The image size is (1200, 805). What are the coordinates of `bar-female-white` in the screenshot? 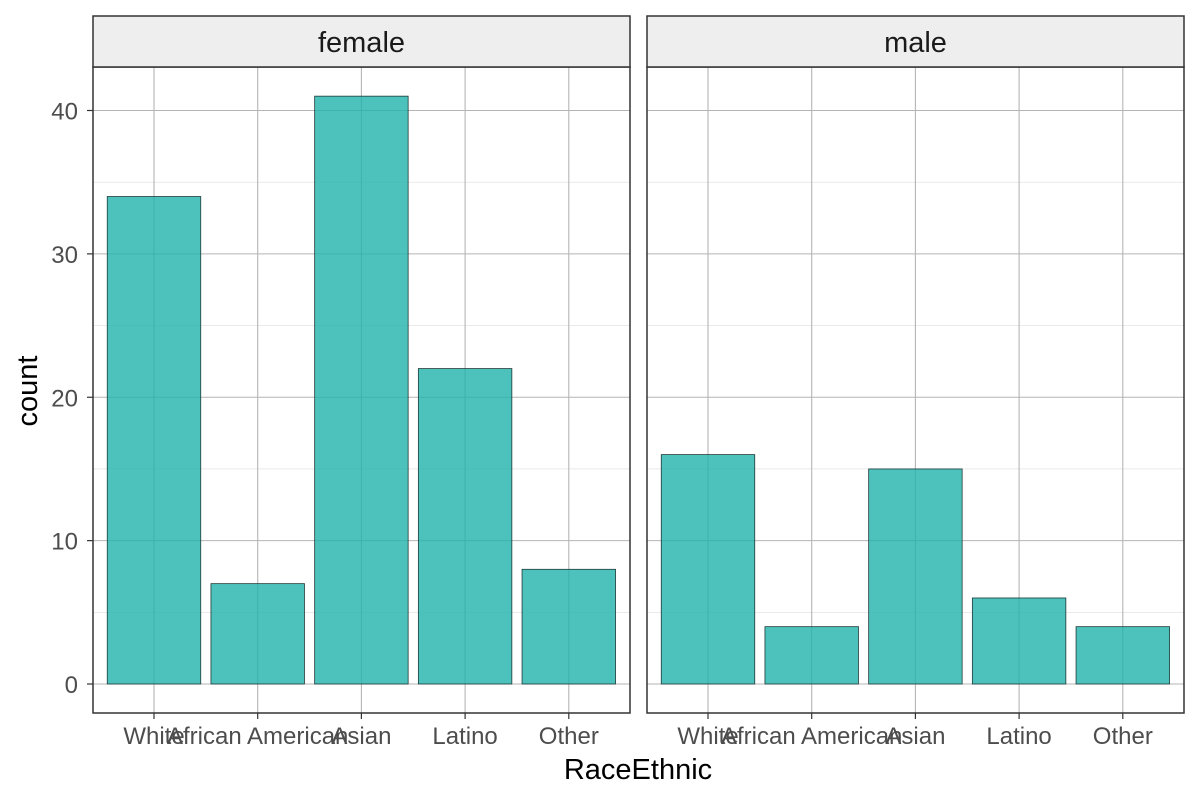 It's located at (154, 440).